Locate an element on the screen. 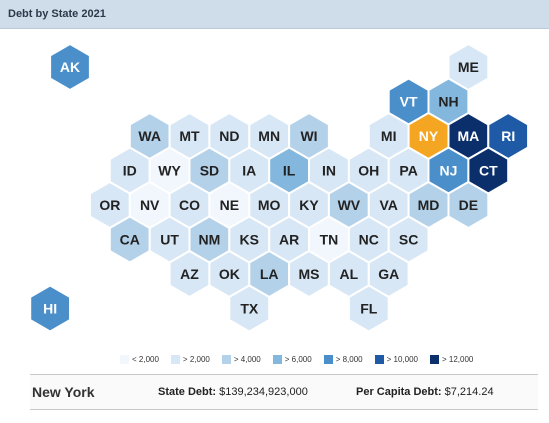  legend-item: > 4,000 is located at coordinates (241, 359).